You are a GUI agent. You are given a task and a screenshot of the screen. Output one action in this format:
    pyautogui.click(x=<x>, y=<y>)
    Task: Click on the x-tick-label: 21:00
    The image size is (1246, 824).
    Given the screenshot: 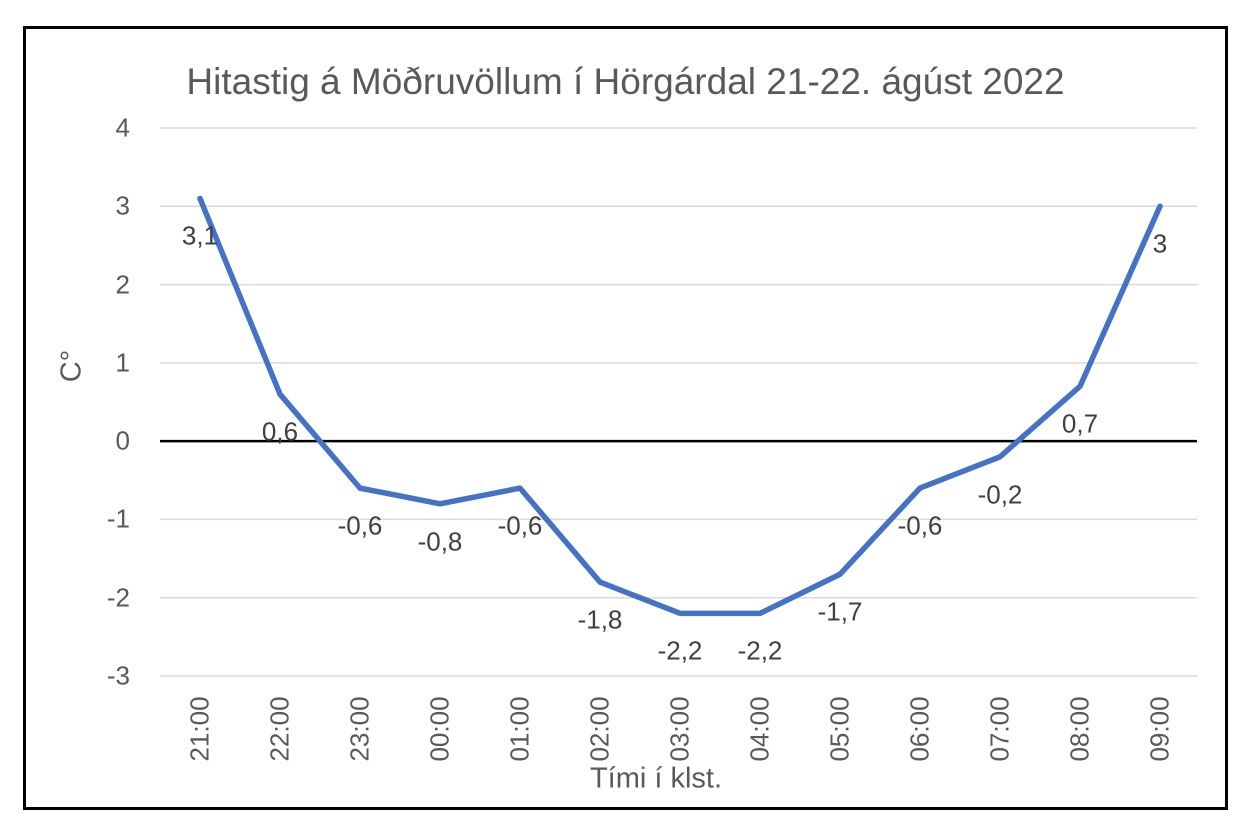 What is the action you would take?
    pyautogui.click(x=199, y=729)
    